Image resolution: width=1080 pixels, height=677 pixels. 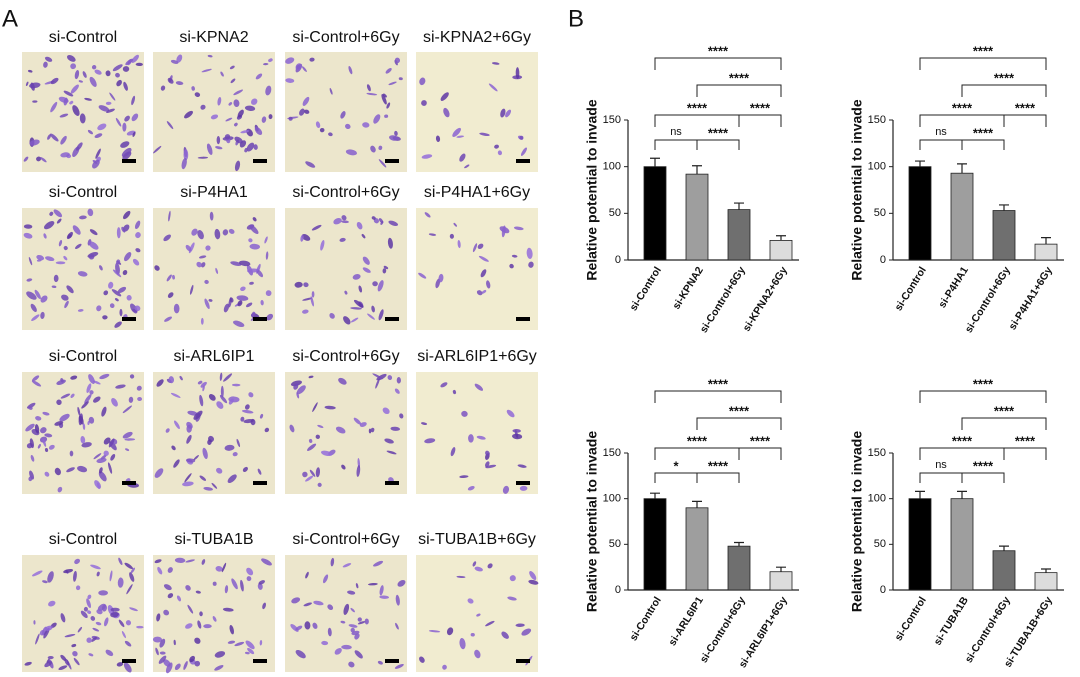 I want to click on error-bar, so click(x=697, y=504).